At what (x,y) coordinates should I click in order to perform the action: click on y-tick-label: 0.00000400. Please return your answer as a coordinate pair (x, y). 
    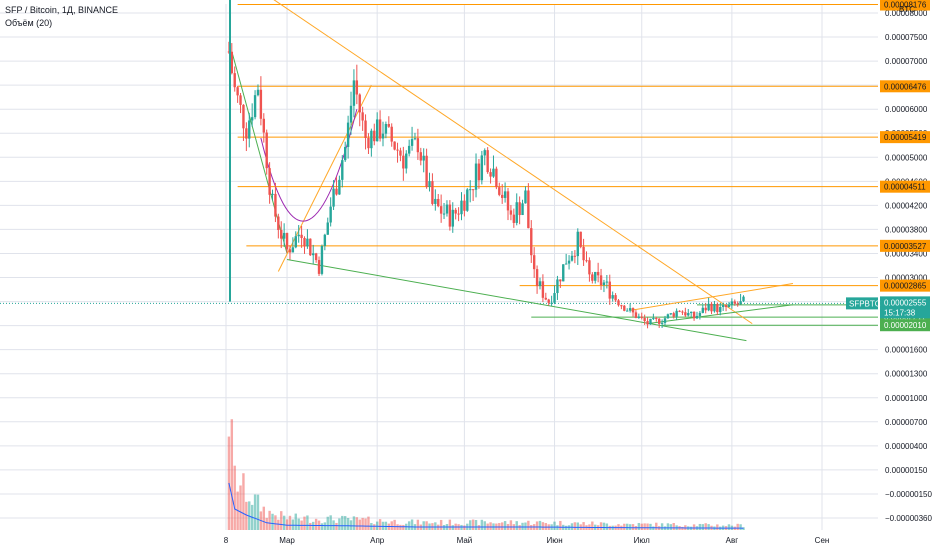
    Looking at the image, I should click on (906, 446).